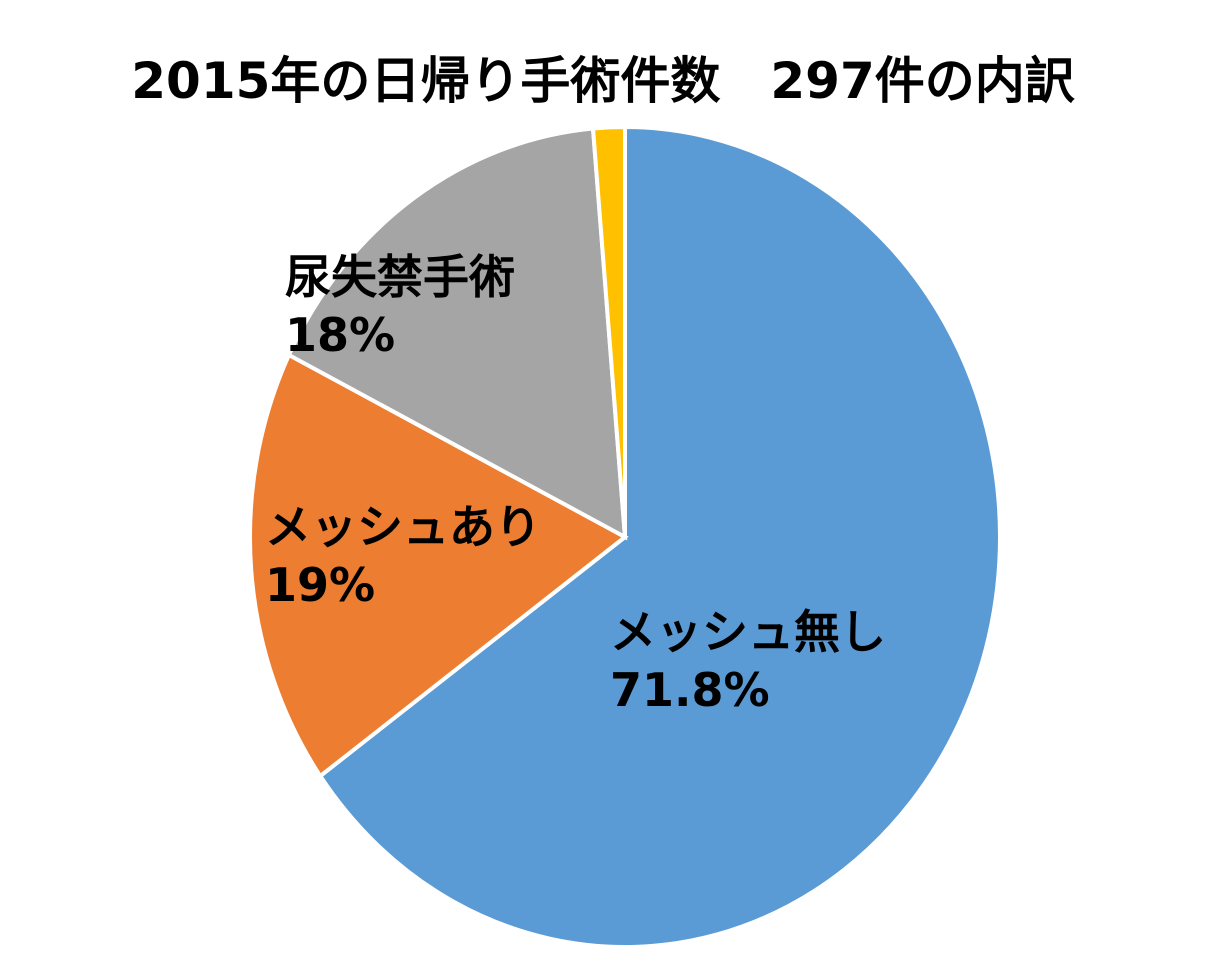 The width and height of the screenshot is (1206, 966). Describe the element at coordinates (603, 81) in the screenshot. I see `chart-title: 2015年の日帰り手術件数 297件の内訳` at that location.